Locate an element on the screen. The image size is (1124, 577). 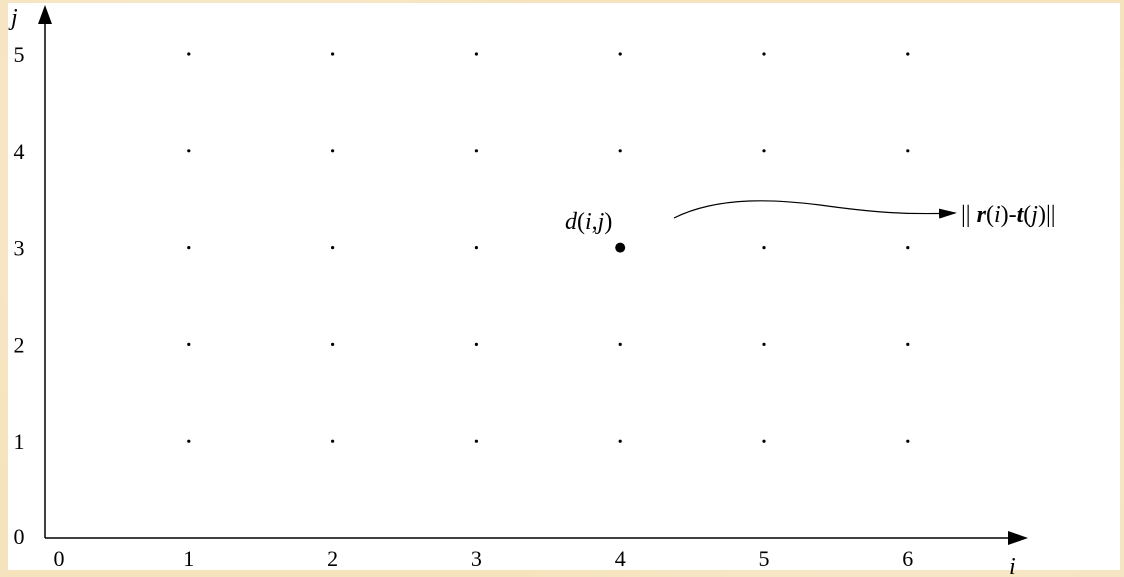
x-axis-arrowhead is located at coordinates (1018, 538).